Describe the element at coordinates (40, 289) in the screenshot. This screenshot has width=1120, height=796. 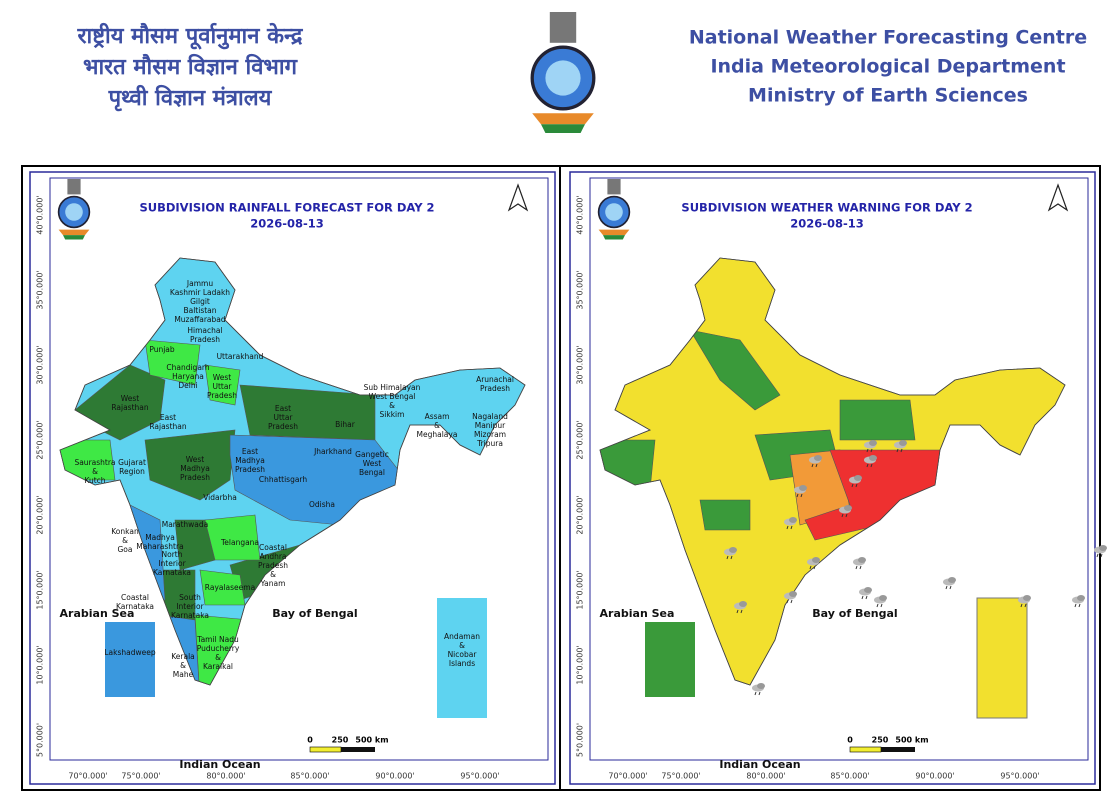
I see `y-axis-label: 35°0.000'` at that location.